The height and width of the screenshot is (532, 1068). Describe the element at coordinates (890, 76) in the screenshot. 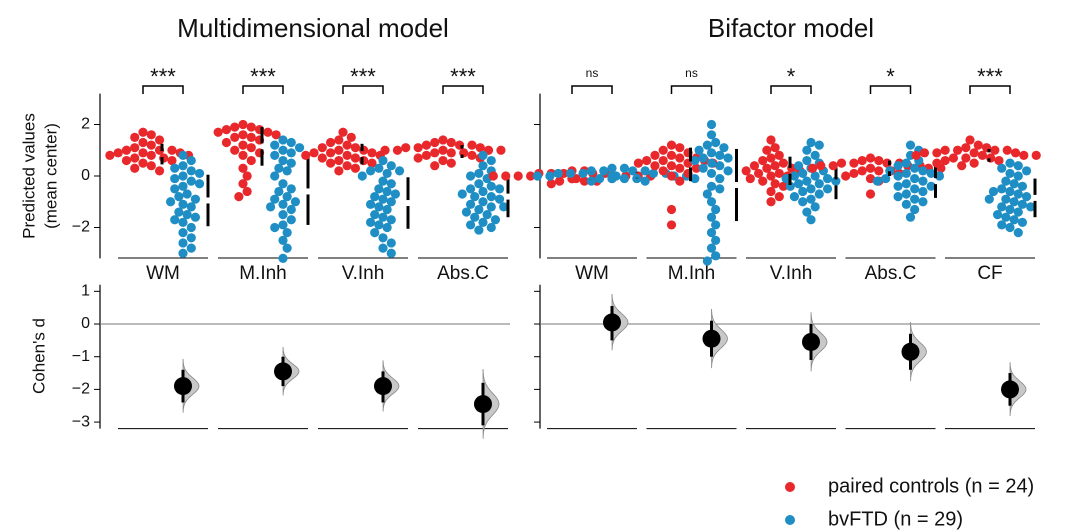

I see `significance-label: *` at that location.